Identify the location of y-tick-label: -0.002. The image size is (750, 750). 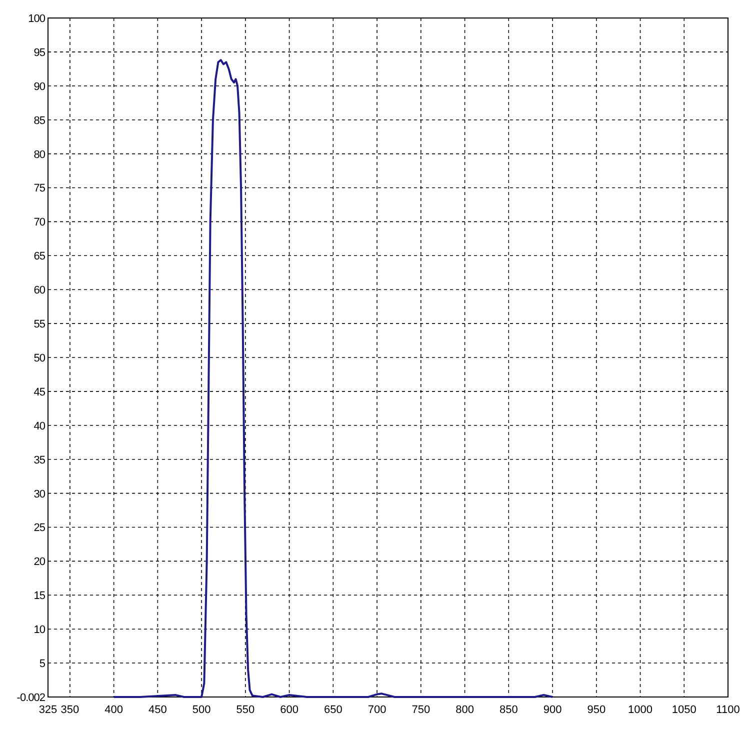
(31, 698).